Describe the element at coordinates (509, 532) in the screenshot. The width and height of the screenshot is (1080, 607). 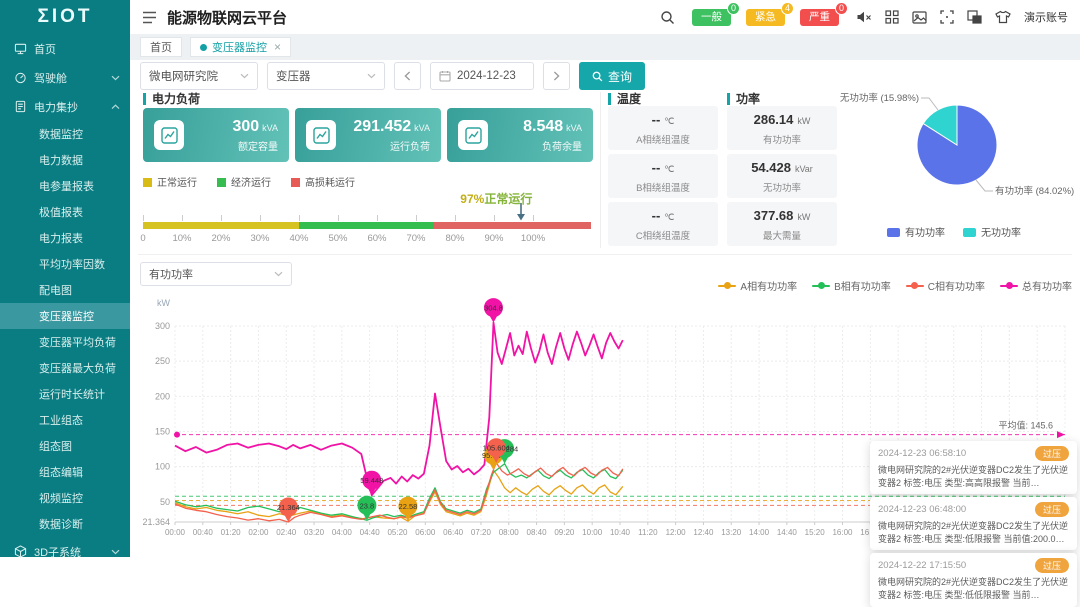
I see `svg-text: 08:00` at that location.